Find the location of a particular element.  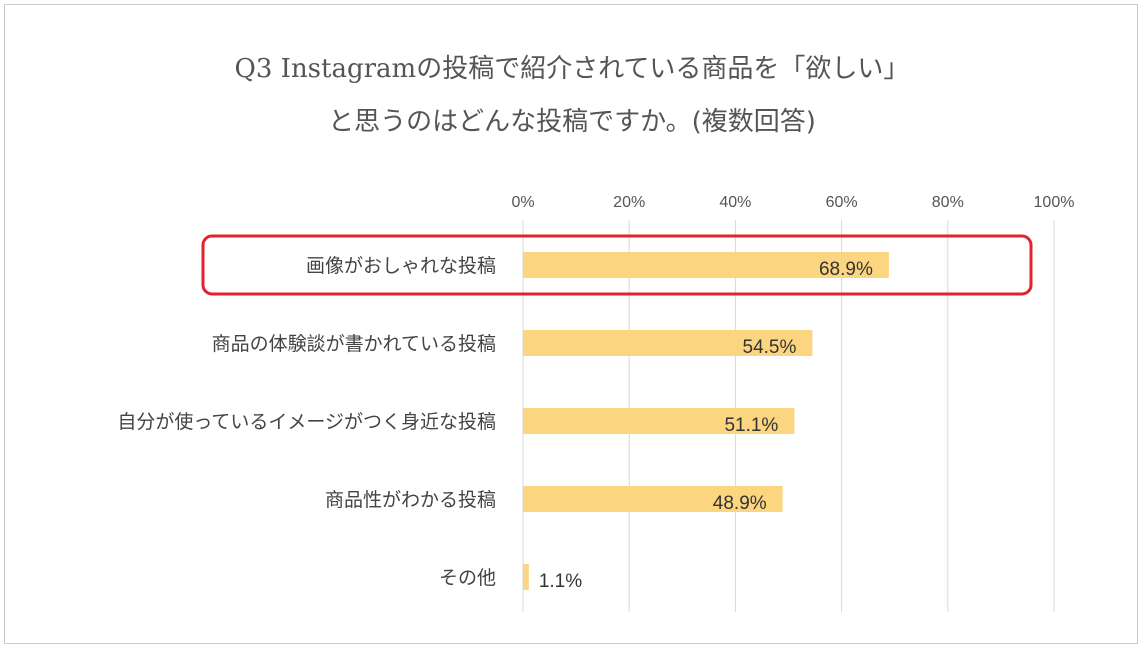

category-label: 商品性がわかる投稿 is located at coordinates (410, 500).